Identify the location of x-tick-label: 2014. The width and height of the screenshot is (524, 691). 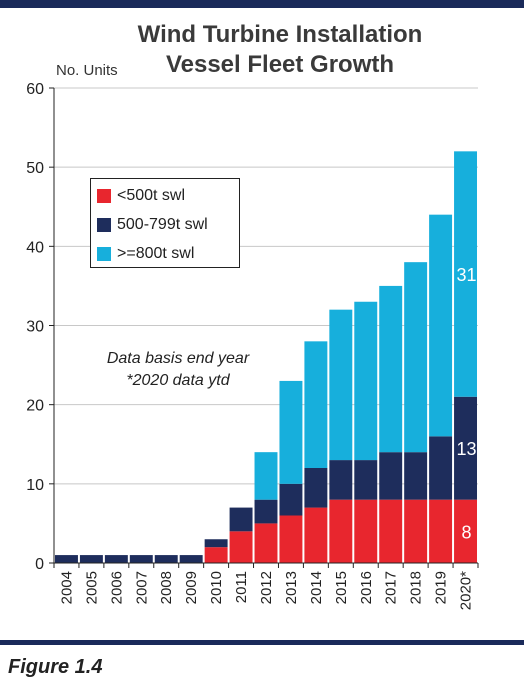
(316, 587).